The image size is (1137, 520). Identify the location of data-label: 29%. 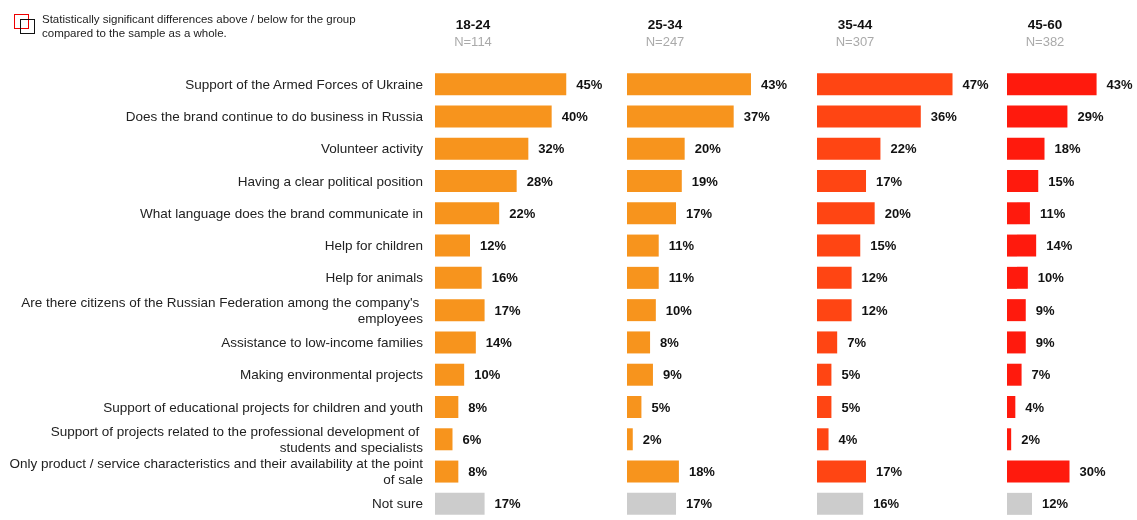
(1090, 116).